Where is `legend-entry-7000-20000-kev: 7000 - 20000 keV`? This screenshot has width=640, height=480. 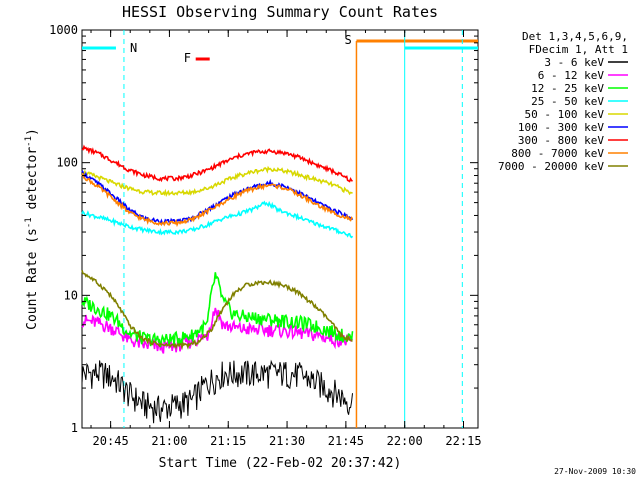 legend-entry-7000-20000-kev: 7000 - 20000 keV is located at coordinates (551, 166).